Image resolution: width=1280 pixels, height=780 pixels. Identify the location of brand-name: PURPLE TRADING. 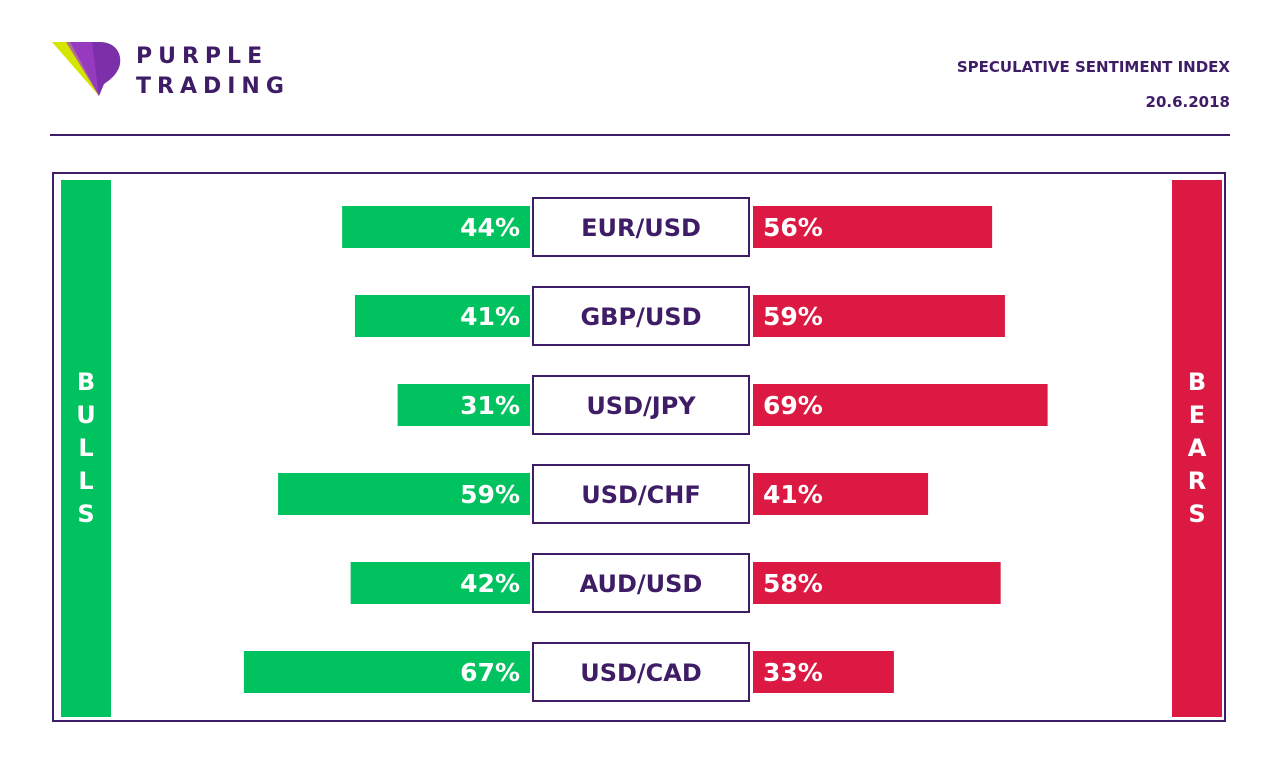
(213, 72).